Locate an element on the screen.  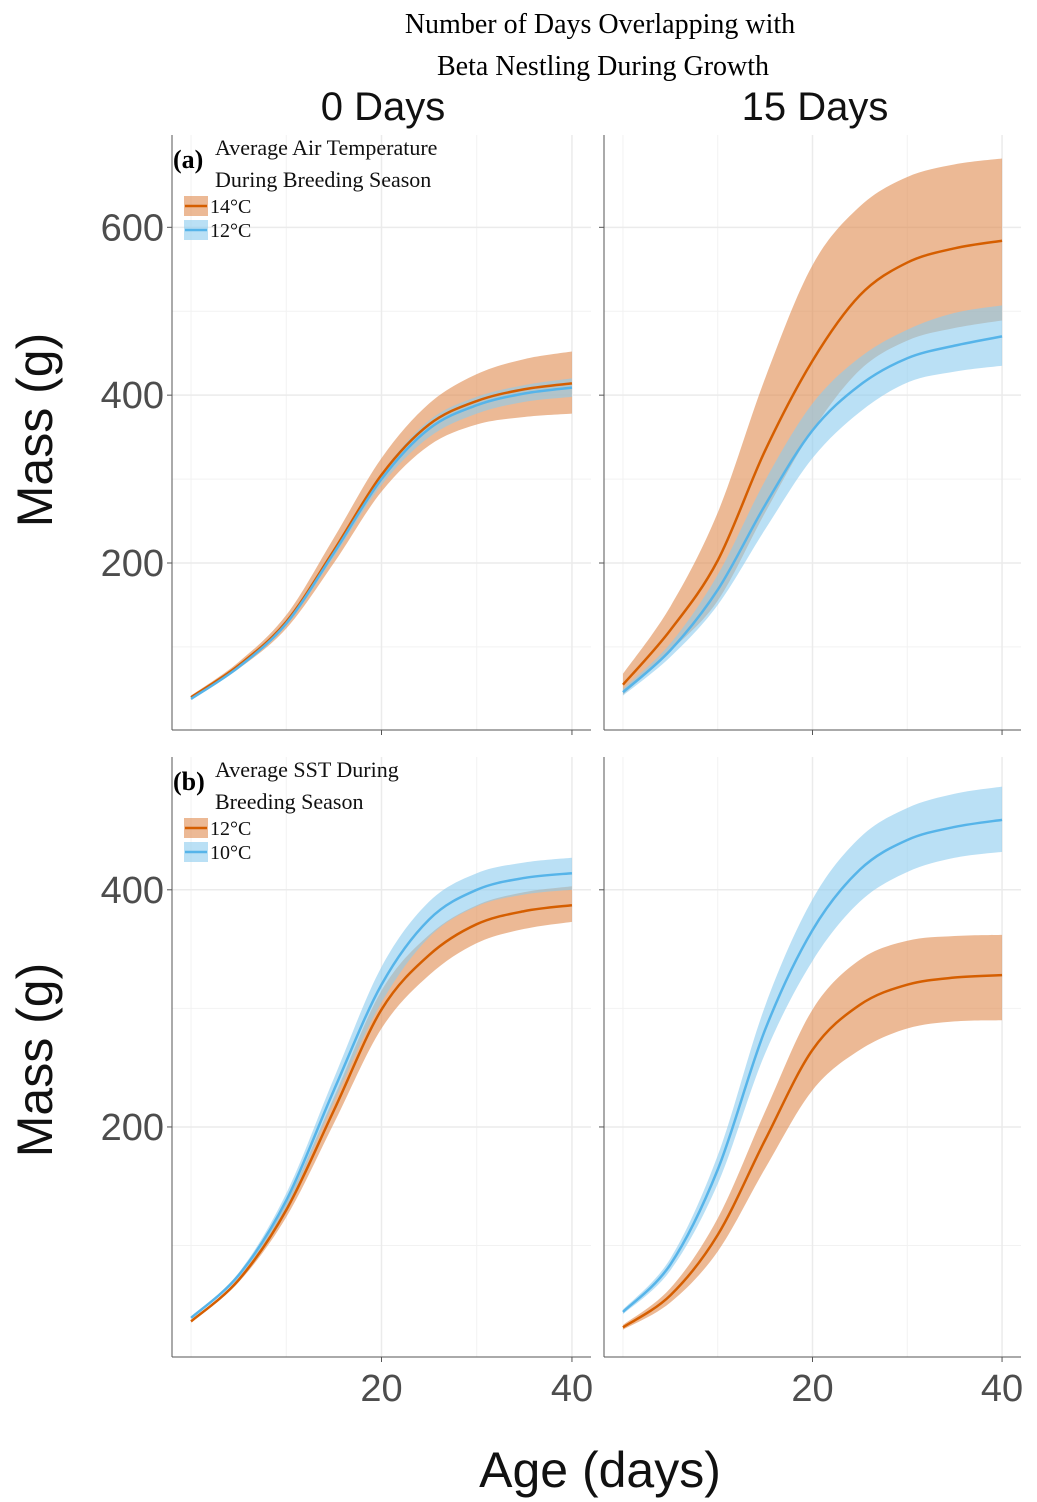
legend-title: Average SST During is located at coordinates (307, 769).